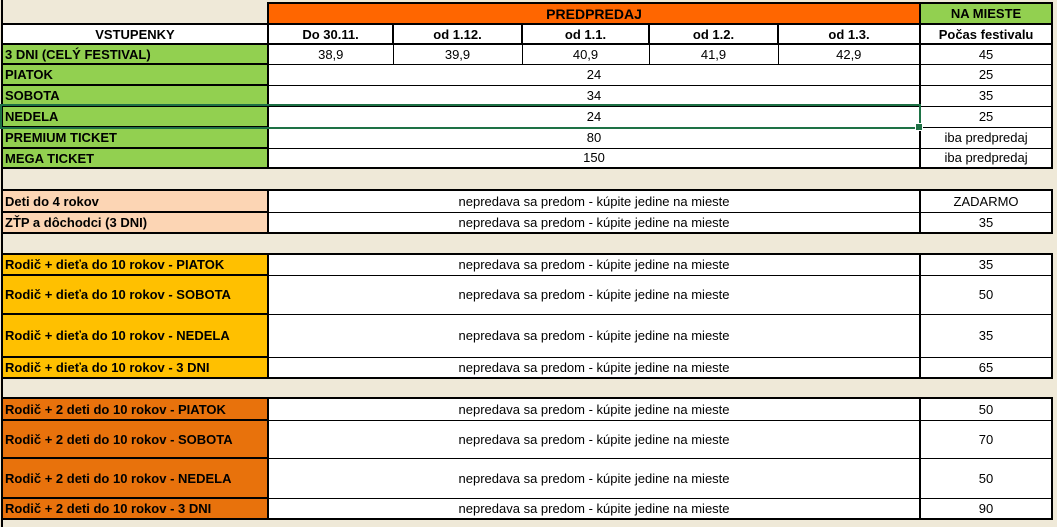  Describe the element at coordinates (2, 263) in the screenshot. I see `sheet-left-gridline` at that location.